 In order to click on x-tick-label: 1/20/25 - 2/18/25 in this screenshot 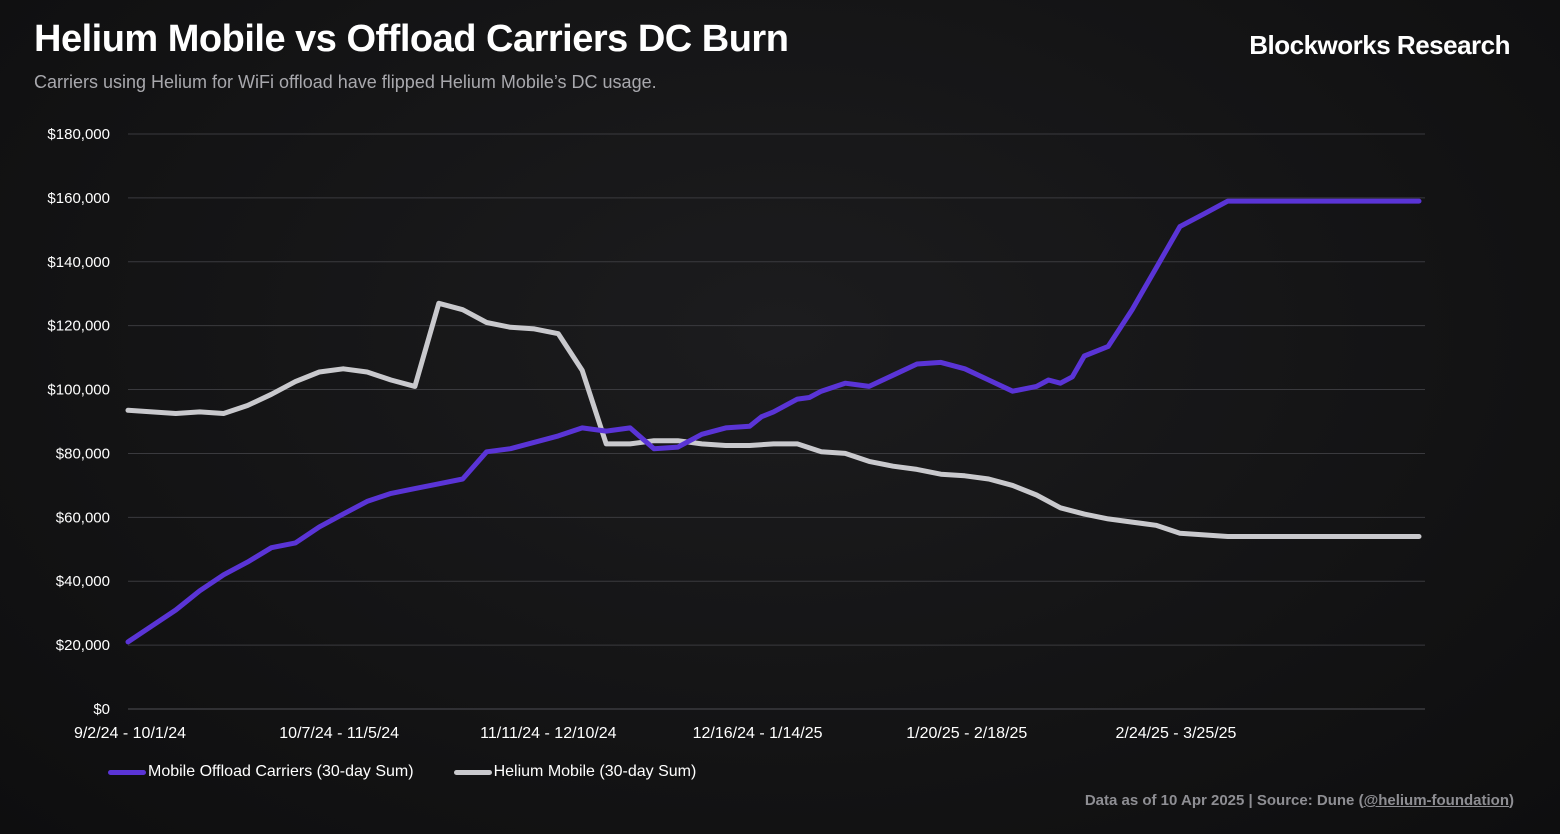, I will do `click(966, 733)`.